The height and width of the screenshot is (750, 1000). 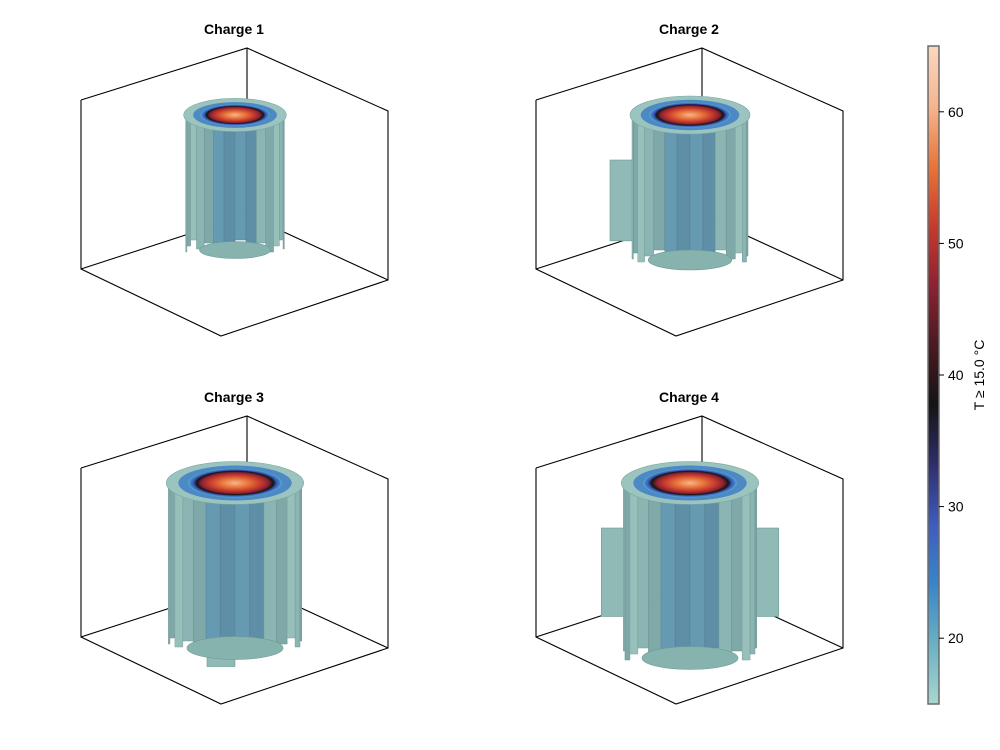 What do you see at coordinates (956, 507) in the screenshot?
I see `colorbar-tick-label: 30` at bounding box center [956, 507].